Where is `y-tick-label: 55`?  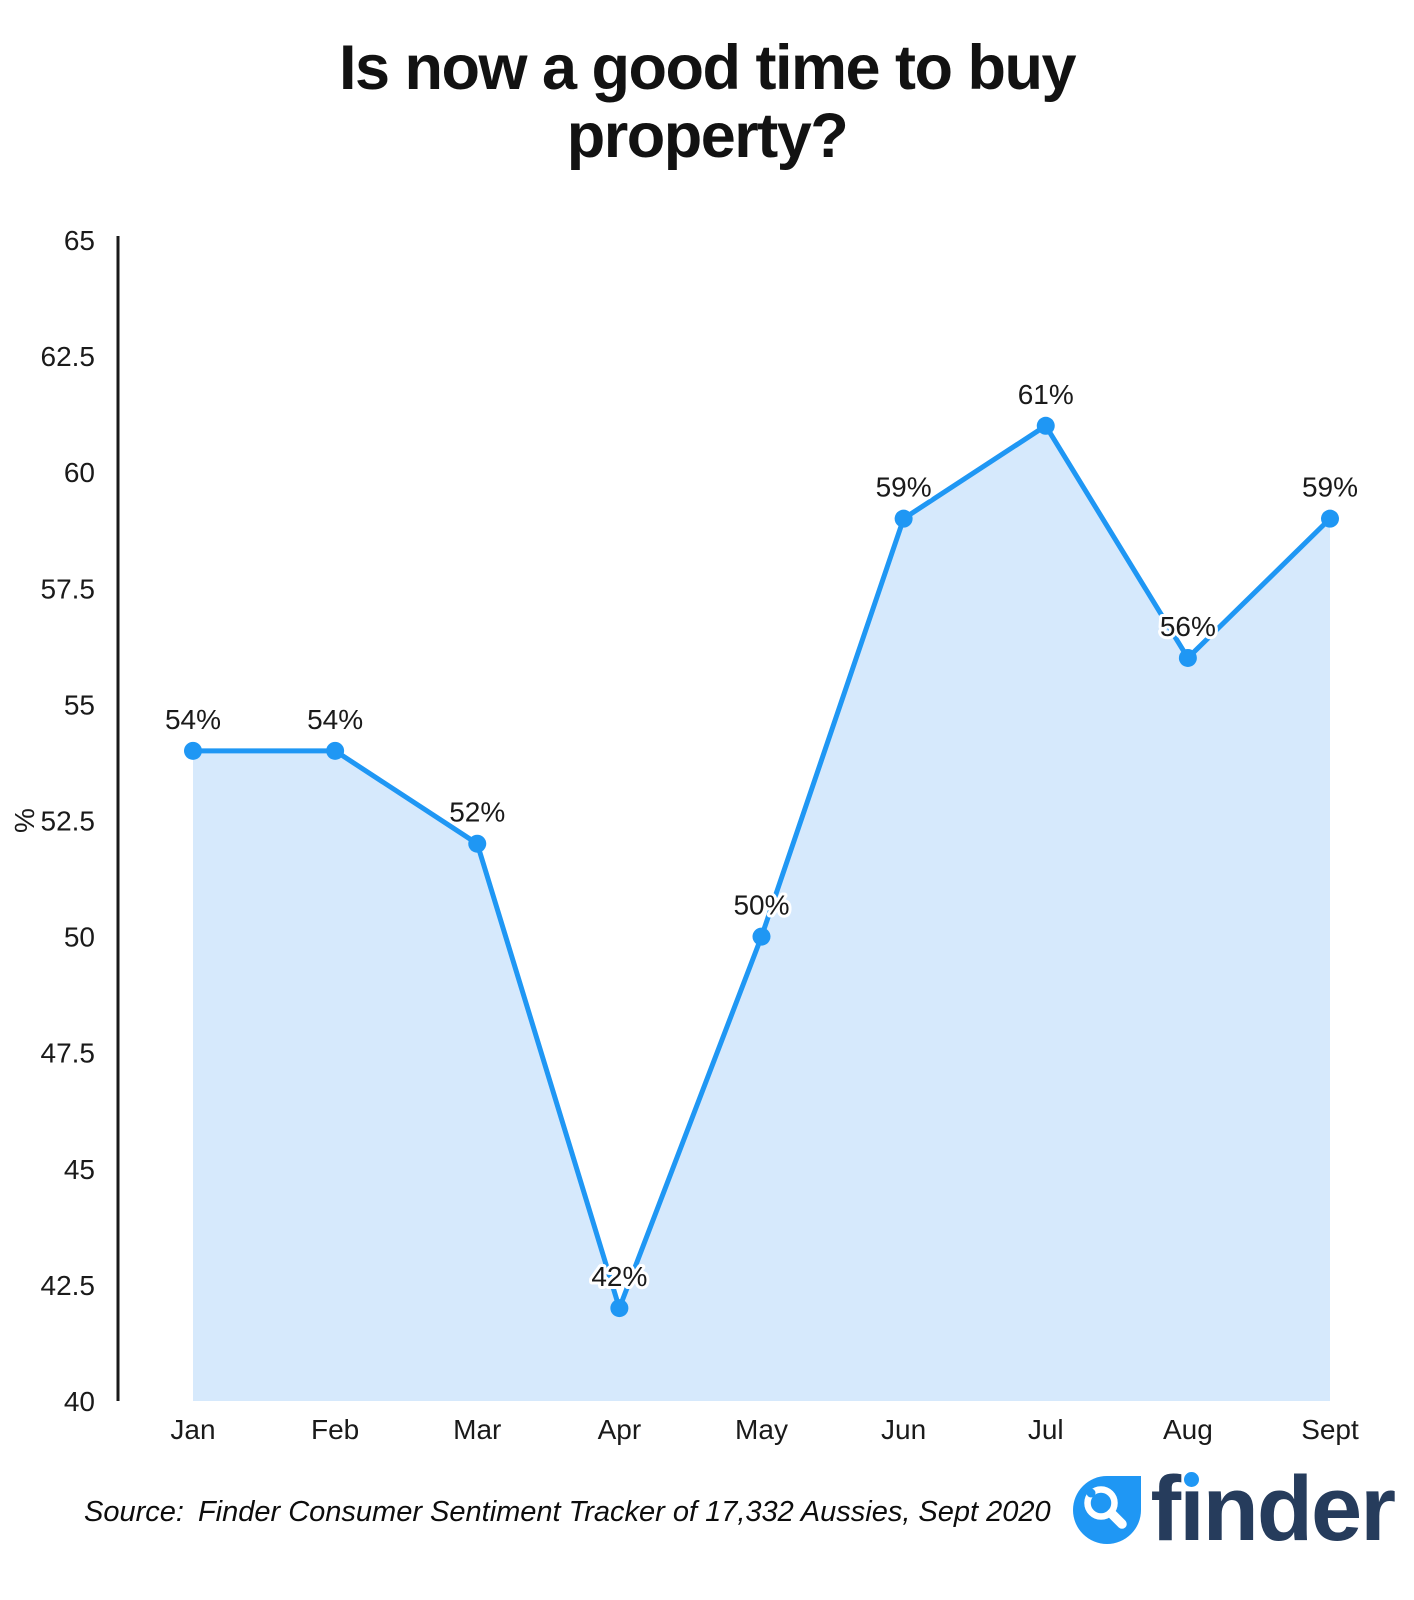
y-tick-label: 55 is located at coordinates (79, 704).